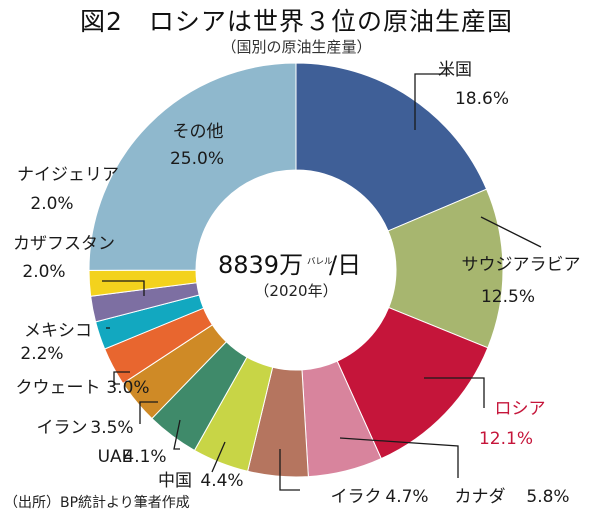 The image size is (593, 517). I want to click on label-2-value: 12.1%, so click(506, 439).